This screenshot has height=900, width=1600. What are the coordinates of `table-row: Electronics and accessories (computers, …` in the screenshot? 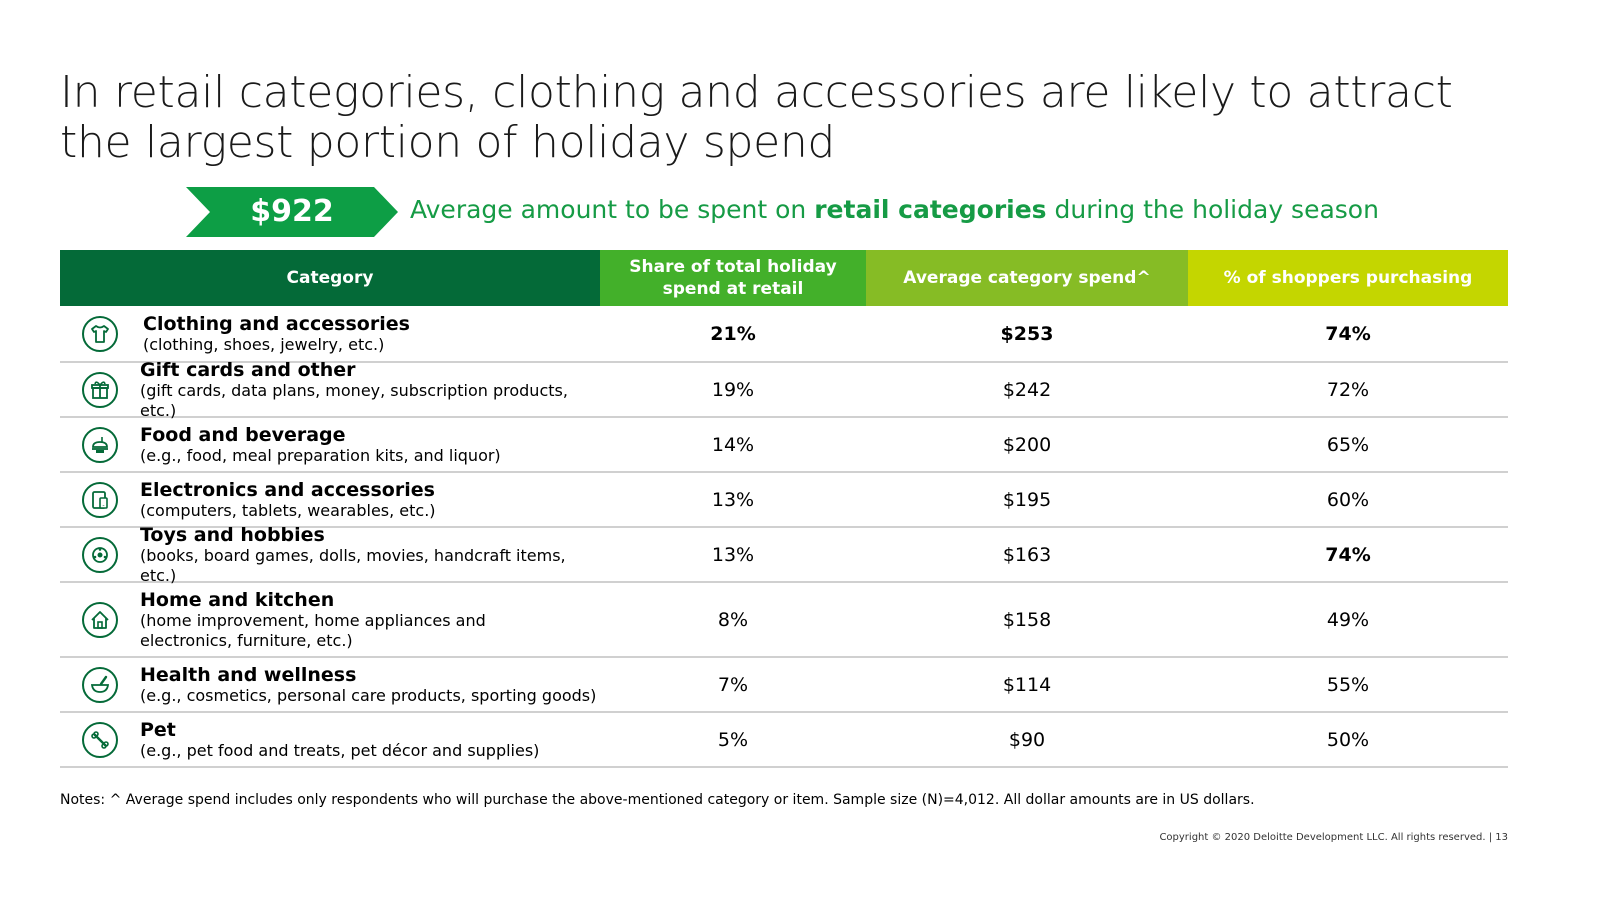 It's located at (784, 500).